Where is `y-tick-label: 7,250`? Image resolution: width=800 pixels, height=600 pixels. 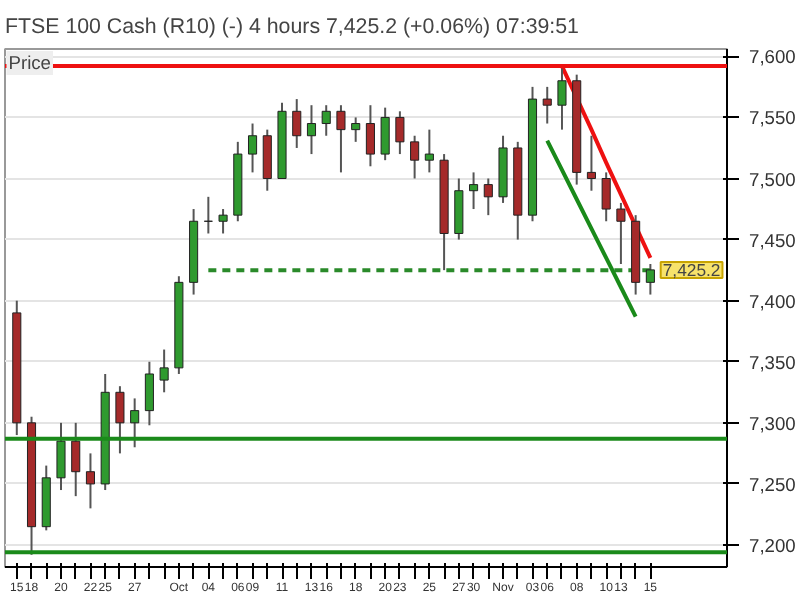 y-tick-label: 7,250 is located at coordinates (772, 484).